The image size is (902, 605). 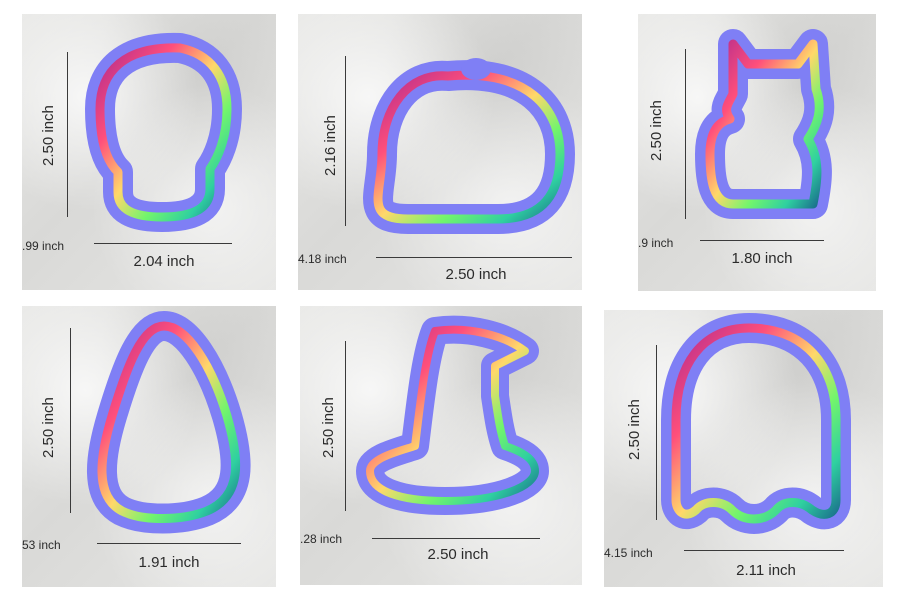 I want to click on width-label: 2.04 inch, so click(x=164, y=261).